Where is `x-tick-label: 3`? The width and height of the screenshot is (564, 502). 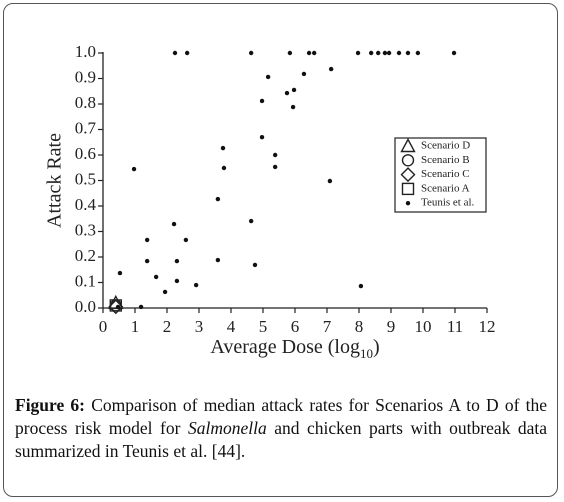 x-tick-label: 3 is located at coordinates (199, 326).